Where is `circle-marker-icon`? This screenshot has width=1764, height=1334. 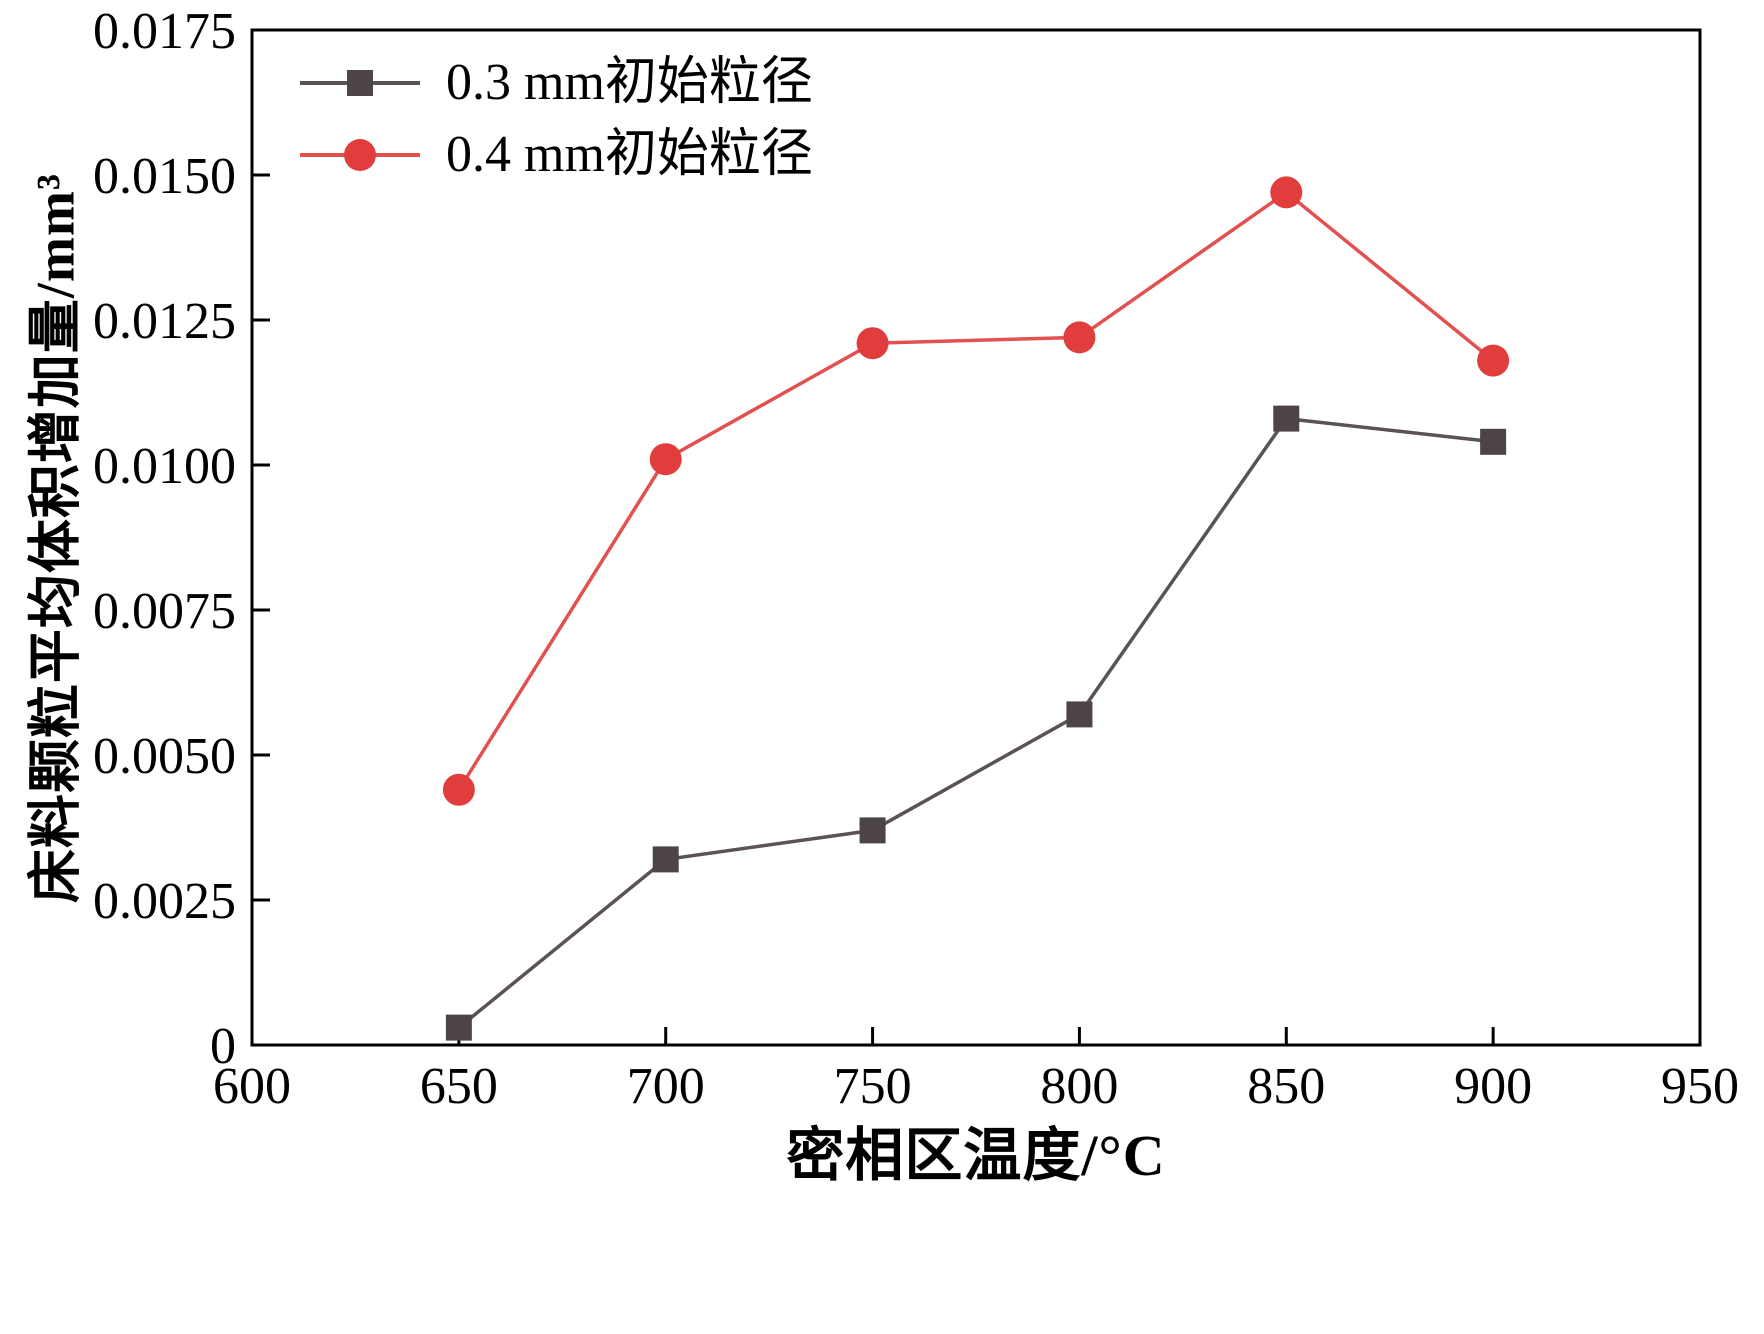 circle-marker-icon is located at coordinates (360, 155).